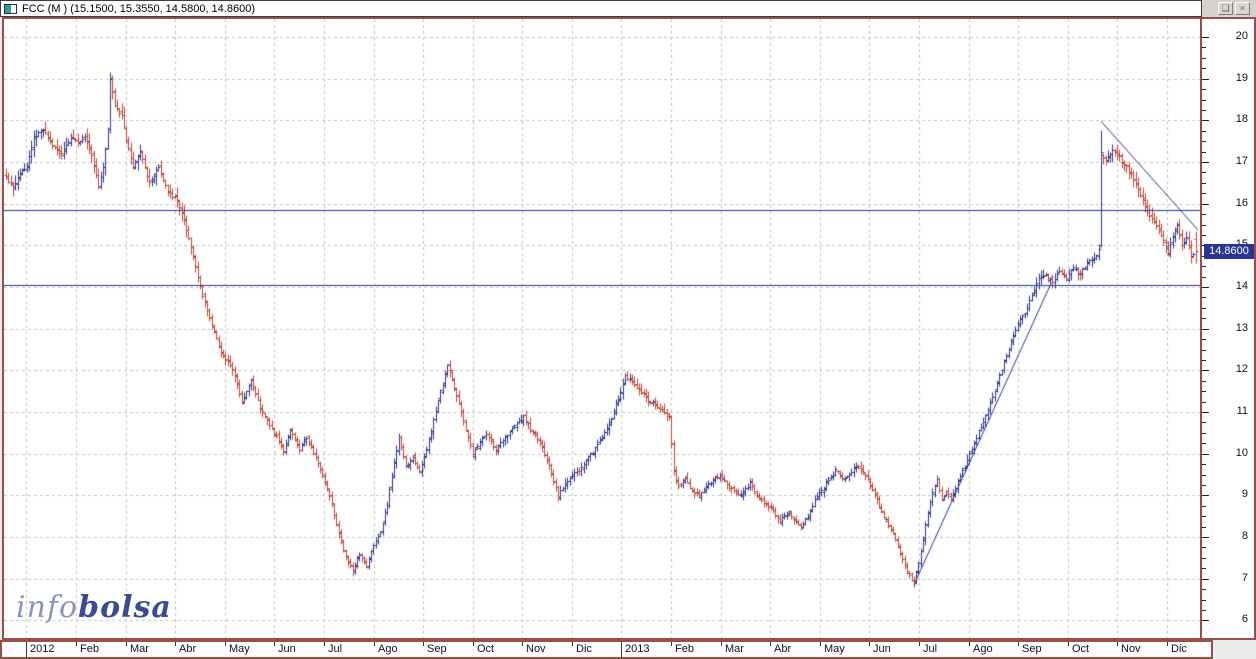 The width and height of the screenshot is (1256, 659). What do you see at coordinates (1229, 251) in the screenshot?
I see `last-price-label: 14.8600` at bounding box center [1229, 251].